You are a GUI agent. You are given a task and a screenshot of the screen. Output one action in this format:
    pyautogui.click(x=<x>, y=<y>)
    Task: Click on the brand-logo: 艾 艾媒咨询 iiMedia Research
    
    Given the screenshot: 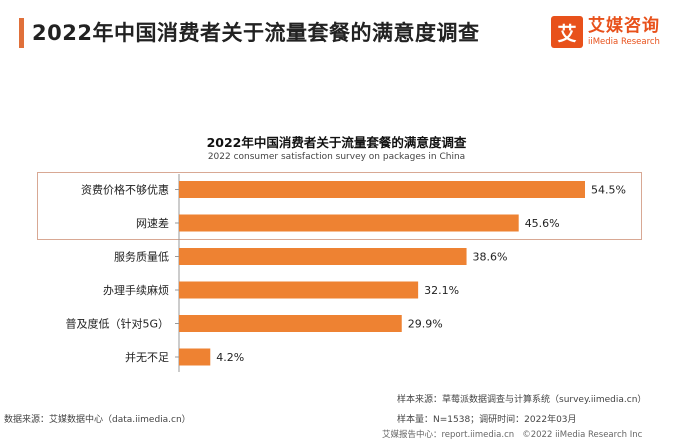 What is the action you would take?
    pyautogui.click(x=605, y=32)
    